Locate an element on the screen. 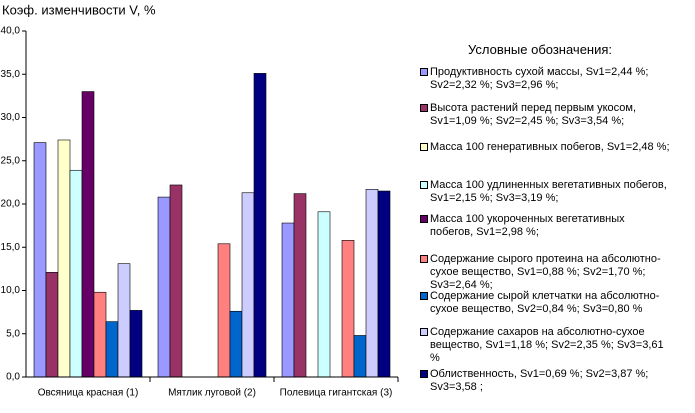  chart-title: Коэф. изменчивости V, % is located at coordinates (79, 9).